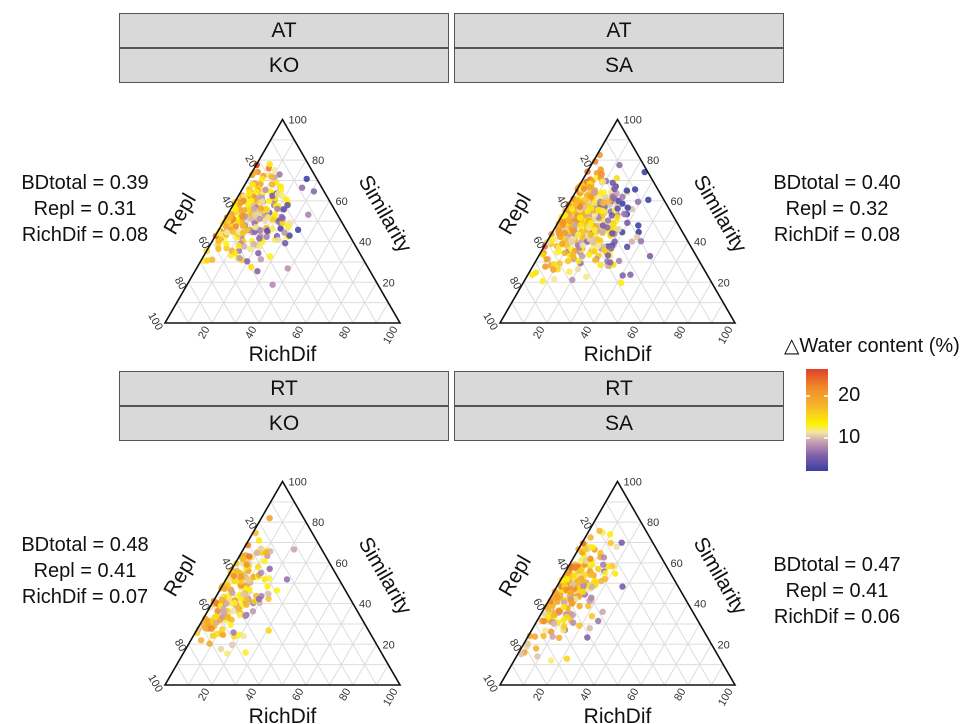  Describe the element at coordinates (872, 345) in the screenshot. I see `legend-title: △Water content (%)` at that location.